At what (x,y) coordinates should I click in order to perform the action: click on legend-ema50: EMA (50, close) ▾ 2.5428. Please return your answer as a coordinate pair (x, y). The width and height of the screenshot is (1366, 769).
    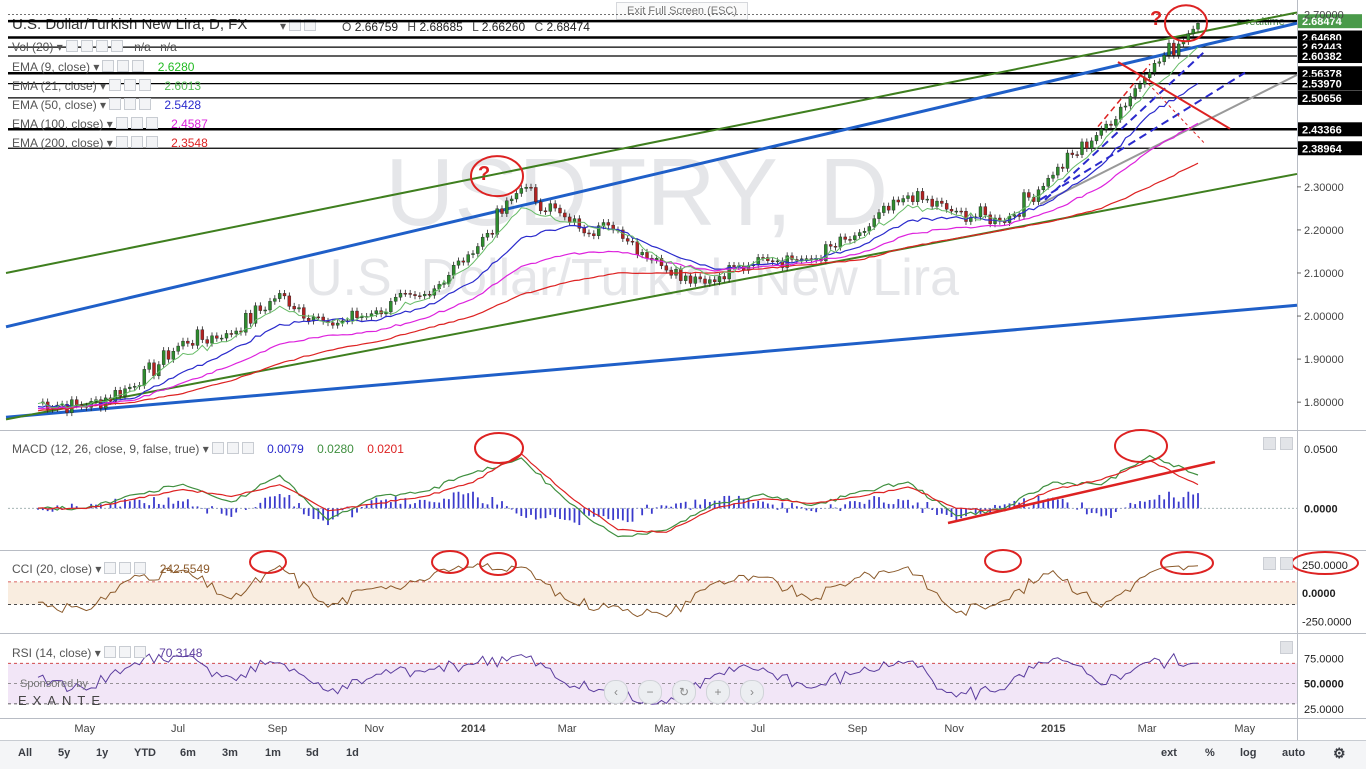
    Looking at the image, I should click on (107, 105).